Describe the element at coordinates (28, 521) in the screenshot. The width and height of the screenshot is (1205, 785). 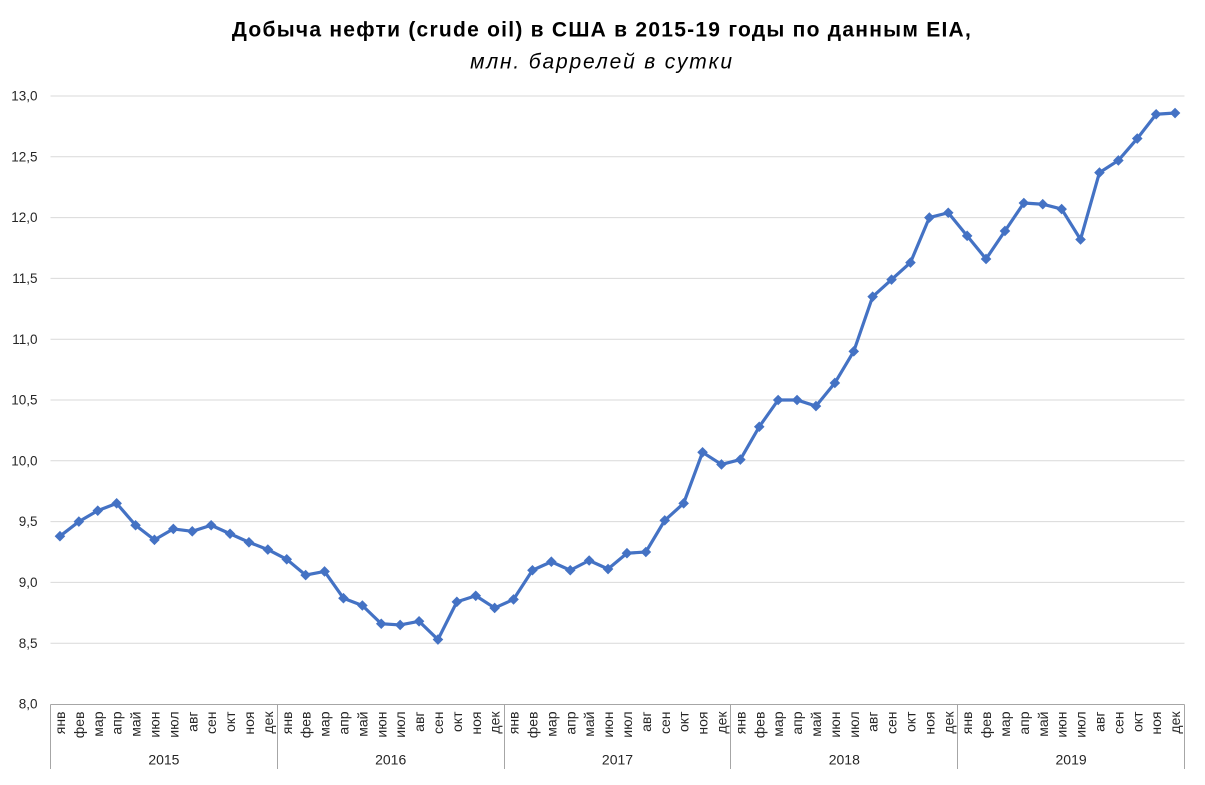
I see `svg-text: 9,5` at that location.